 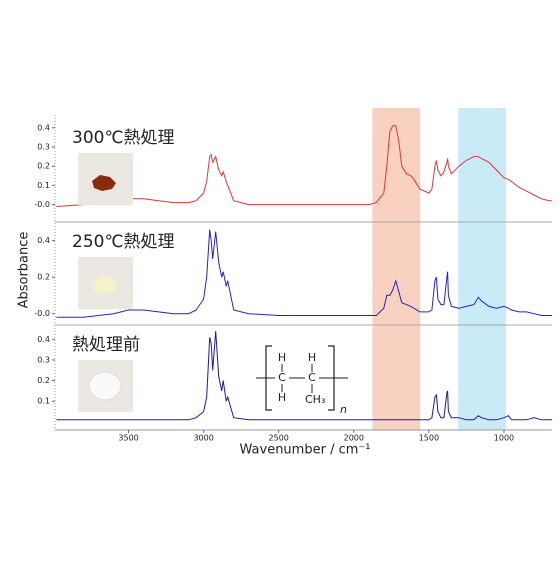 I want to click on formula-text: n, so click(x=343, y=409).